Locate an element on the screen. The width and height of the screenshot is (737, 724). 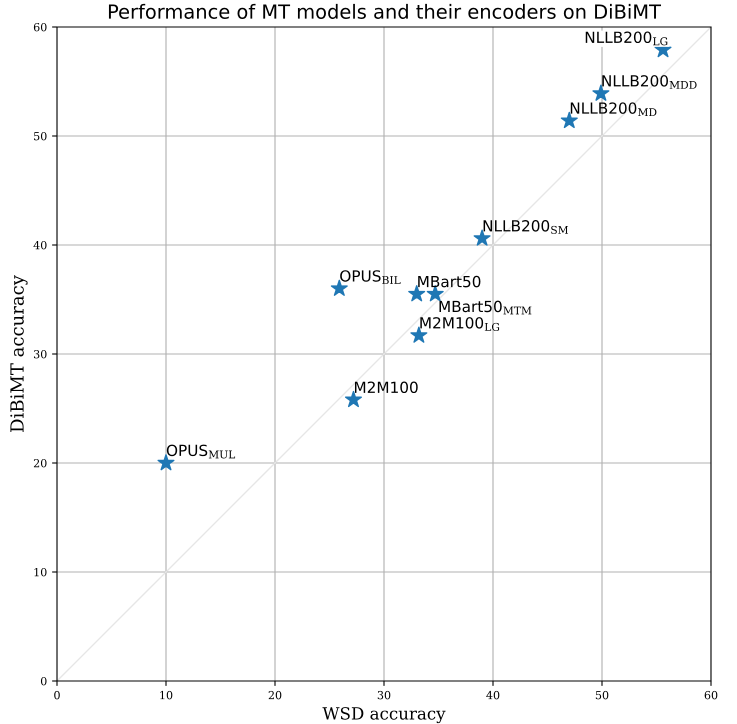
x-tick-label: 10 is located at coordinates (166, 695).